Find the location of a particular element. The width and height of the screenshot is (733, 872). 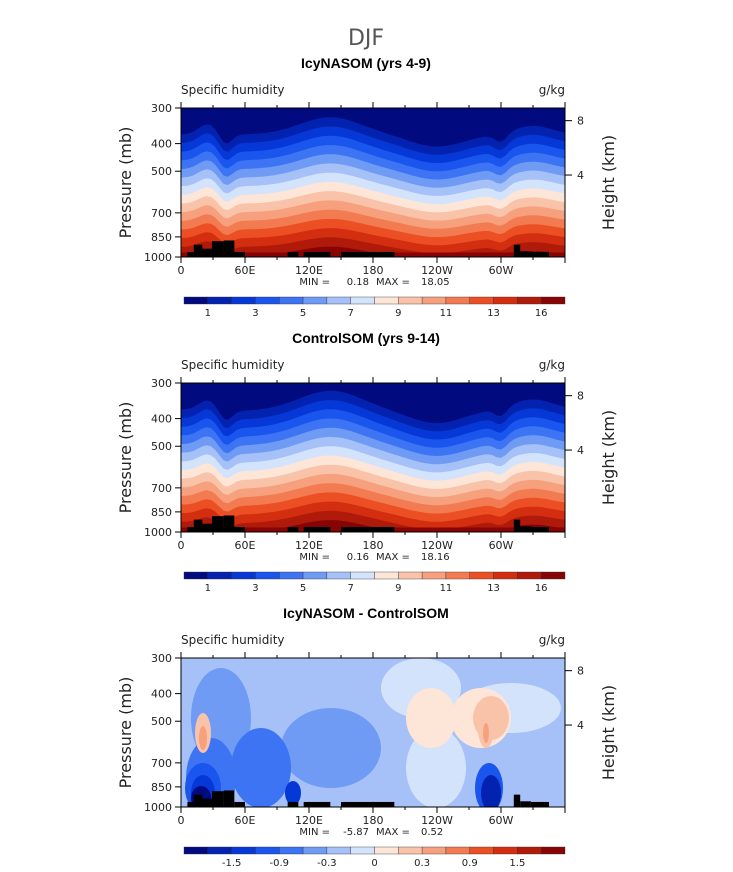

colorbar-label: -0.9 is located at coordinates (279, 863).